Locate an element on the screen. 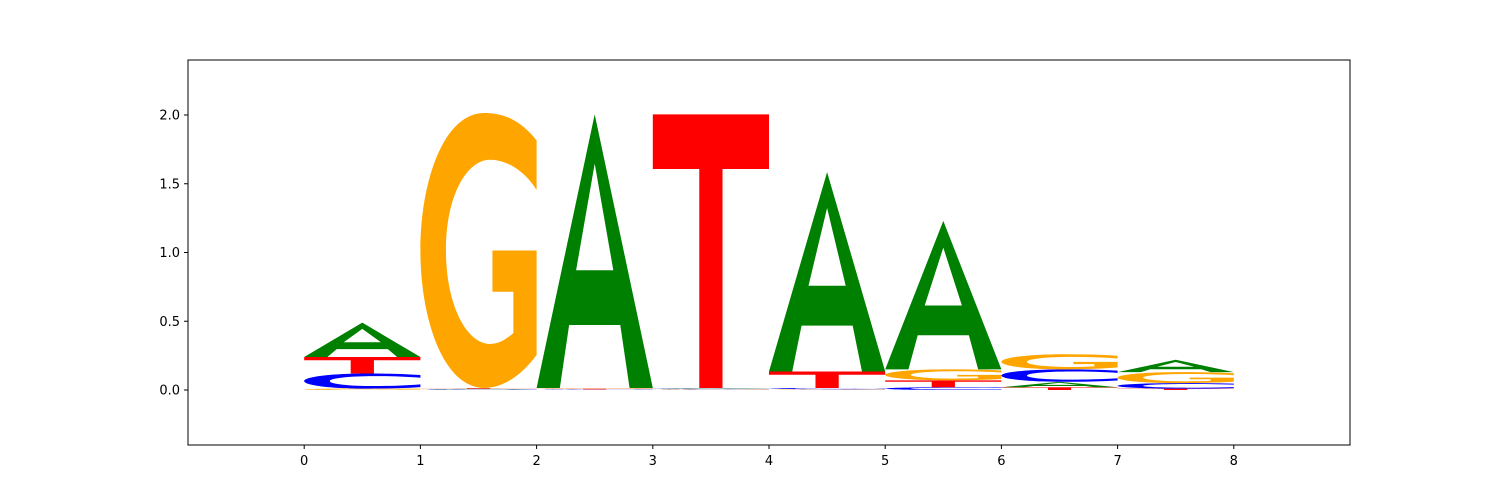  x-tick-label: 0 is located at coordinates (304, 461).